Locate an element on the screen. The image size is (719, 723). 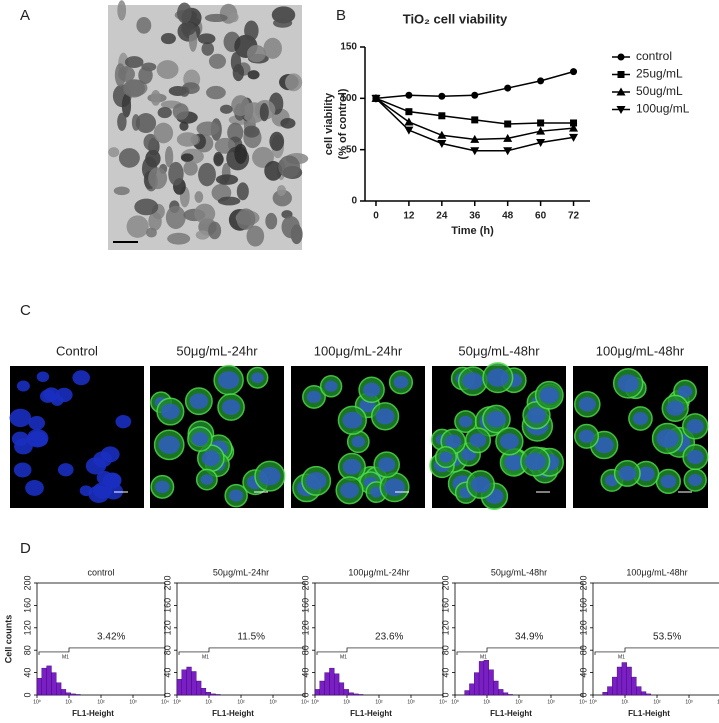
gate-percent: 3.42% is located at coordinates (111, 637).